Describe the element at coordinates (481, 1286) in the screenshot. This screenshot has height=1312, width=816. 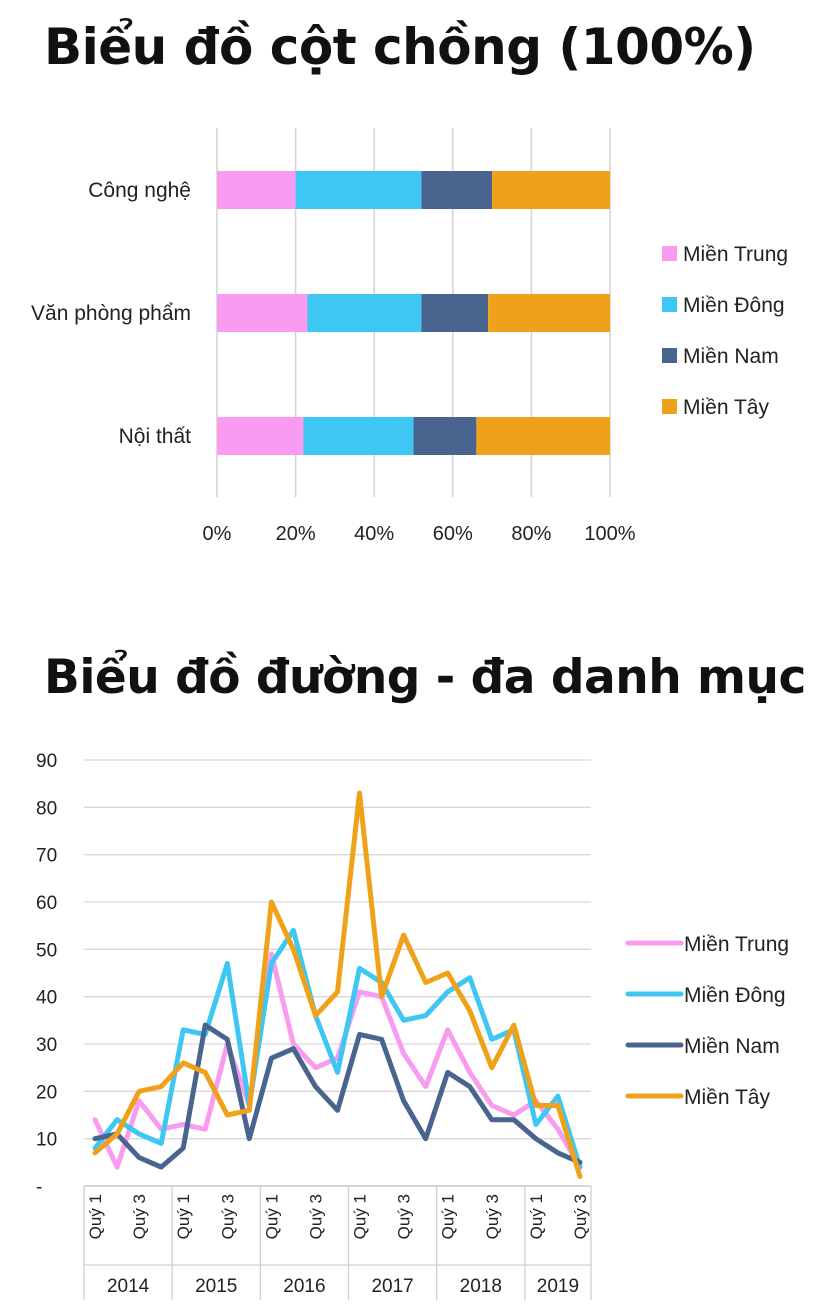
I see `year-label: 2018` at that location.